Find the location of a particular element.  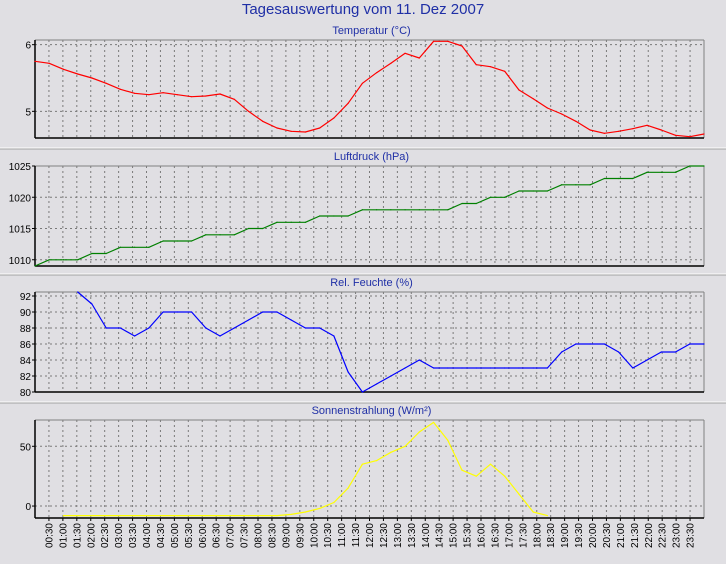

x-tick-label-39: 20:00 is located at coordinates (593, 535).